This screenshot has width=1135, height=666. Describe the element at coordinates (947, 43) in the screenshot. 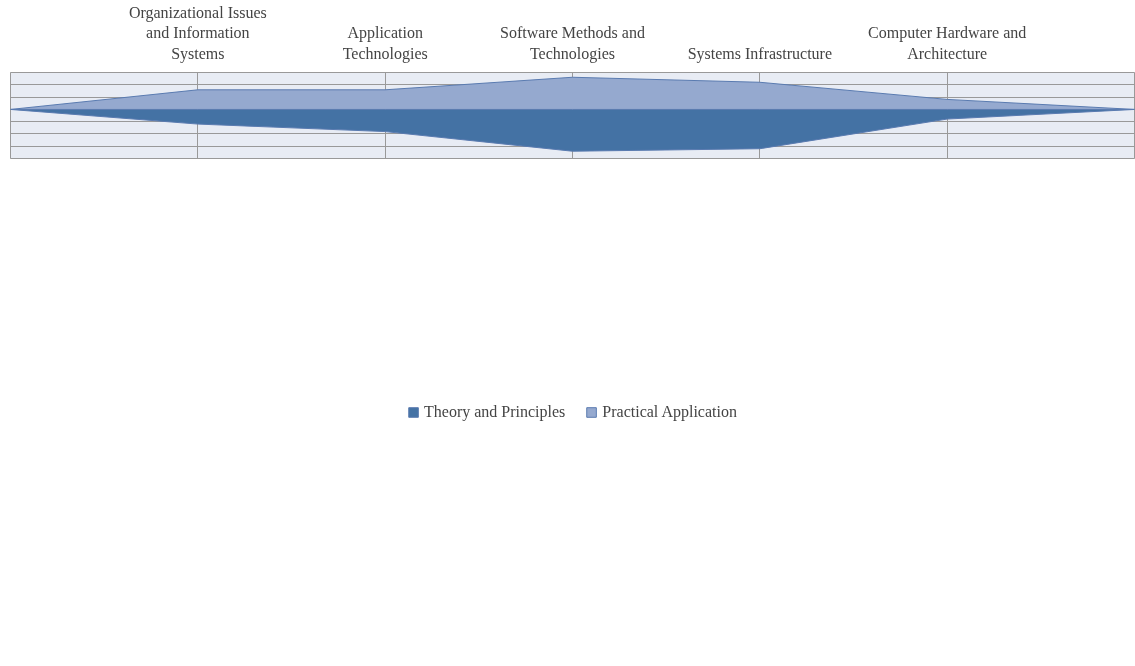

I see `x-tick-label: Computer Hardware and Architecture` at that location.